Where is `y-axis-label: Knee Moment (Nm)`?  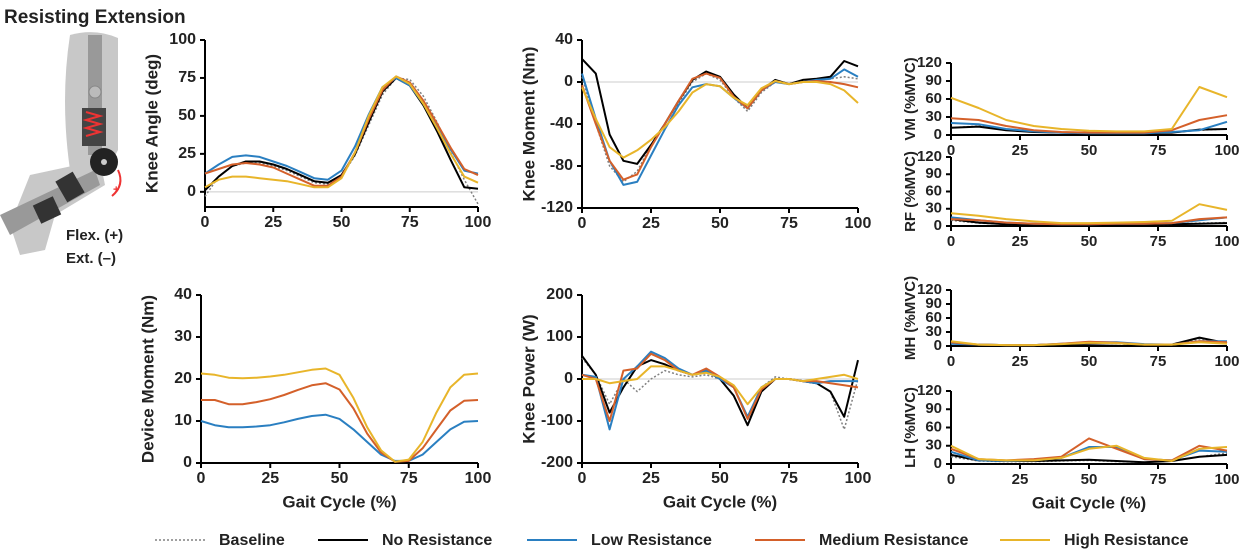 y-axis-label: Knee Moment (Nm) is located at coordinates (528, 124).